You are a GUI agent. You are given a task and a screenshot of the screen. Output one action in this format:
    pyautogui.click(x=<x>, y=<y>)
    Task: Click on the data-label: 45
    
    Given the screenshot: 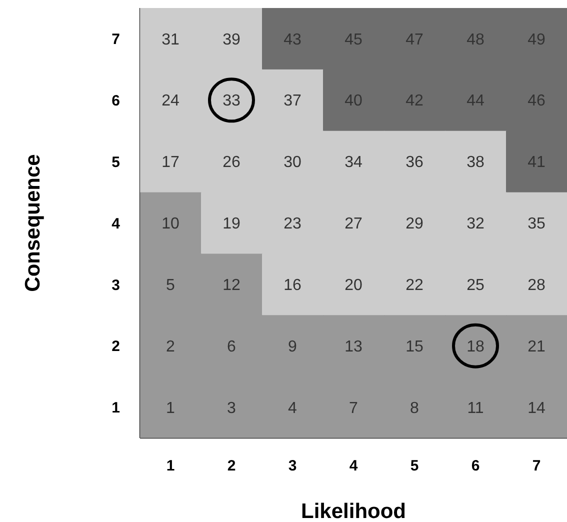 What is the action you would take?
    pyautogui.click(x=353, y=39)
    